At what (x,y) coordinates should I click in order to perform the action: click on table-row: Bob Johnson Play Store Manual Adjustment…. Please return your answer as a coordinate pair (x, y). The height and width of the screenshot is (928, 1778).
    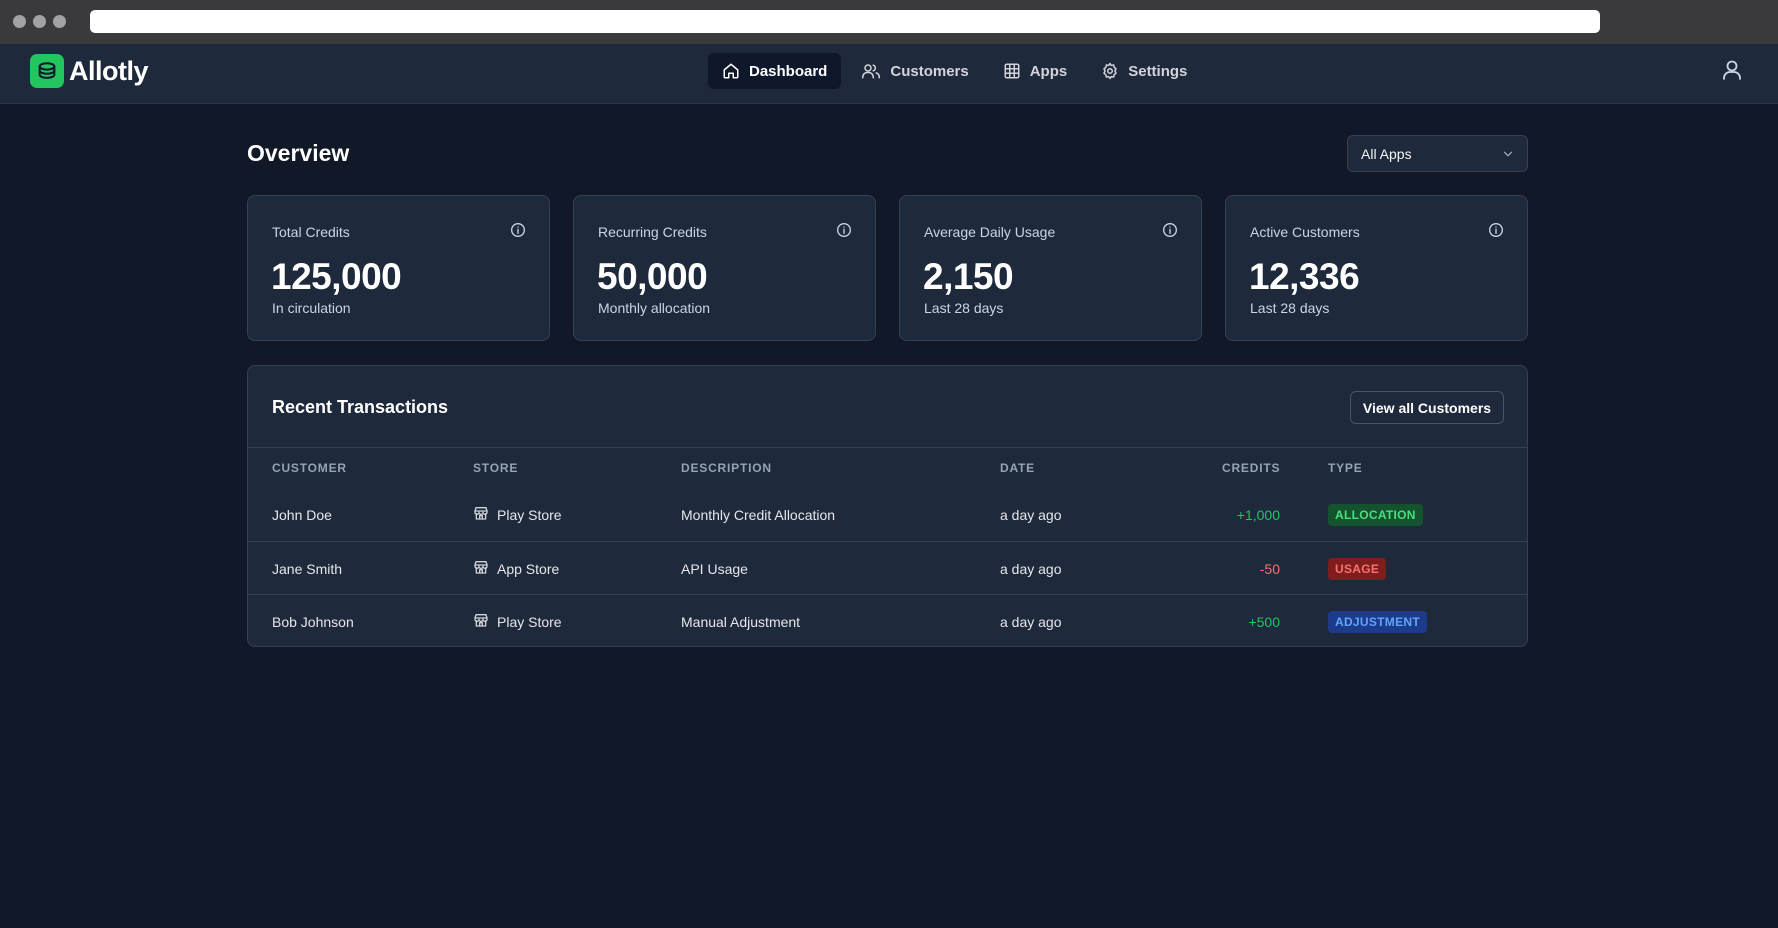
    Looking at the image, I should click on (887, 620).